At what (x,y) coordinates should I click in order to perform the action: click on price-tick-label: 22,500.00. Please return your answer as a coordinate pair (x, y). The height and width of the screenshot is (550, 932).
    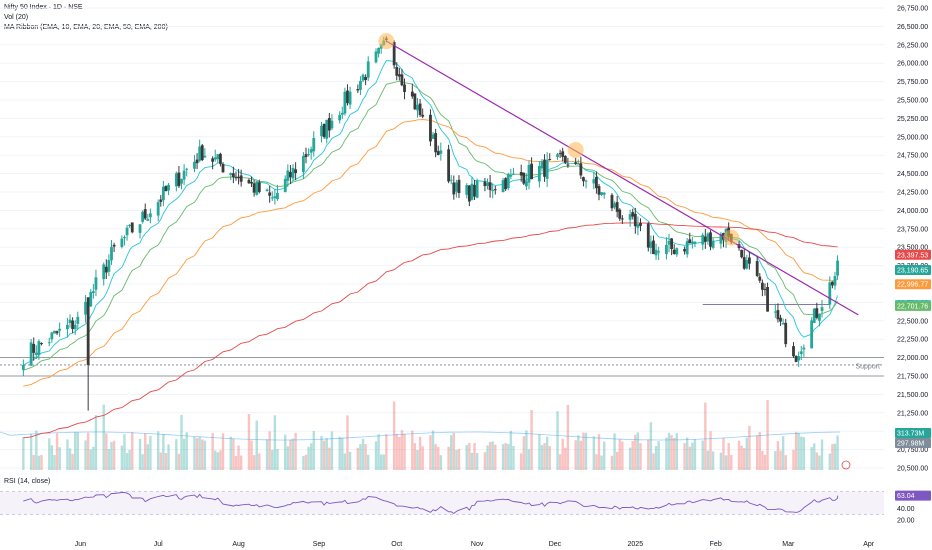
    Looking at the image, I should click on (912, 321).